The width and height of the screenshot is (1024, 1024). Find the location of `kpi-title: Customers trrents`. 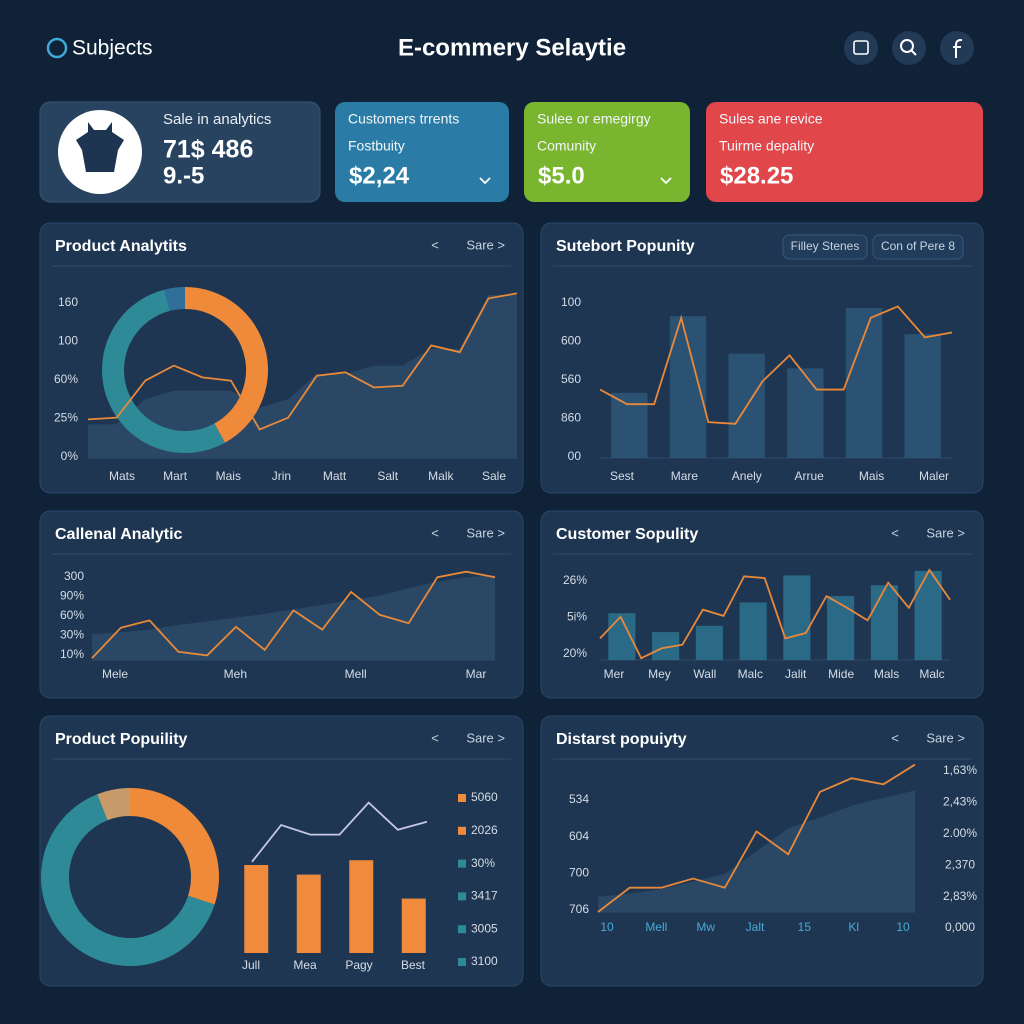

kpi-title: Customers trrents is located at coordinates (403, 119).